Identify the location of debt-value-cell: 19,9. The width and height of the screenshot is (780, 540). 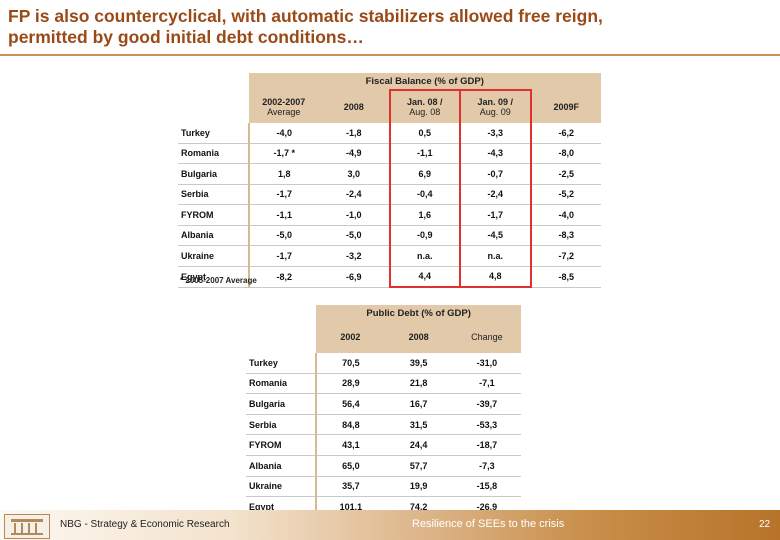
(418, 487).